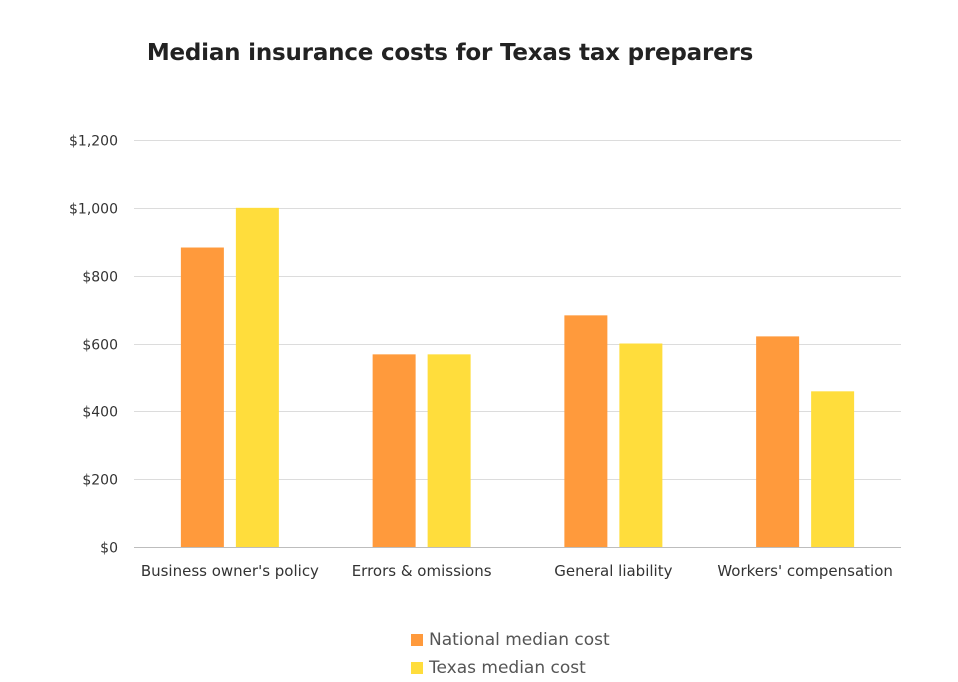  I want to click on y-tick-label: $400, so click(100, 413).